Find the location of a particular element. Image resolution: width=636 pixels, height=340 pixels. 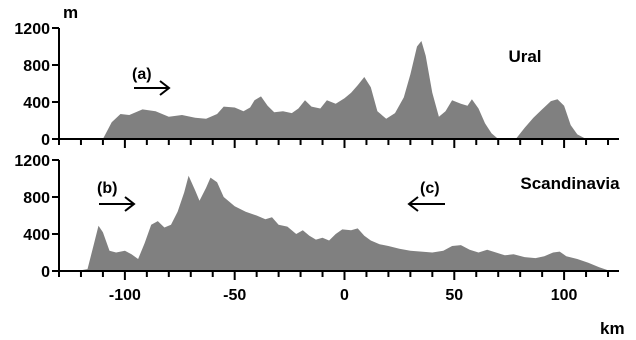

x-tick-group is located at coordinates (334, 143).